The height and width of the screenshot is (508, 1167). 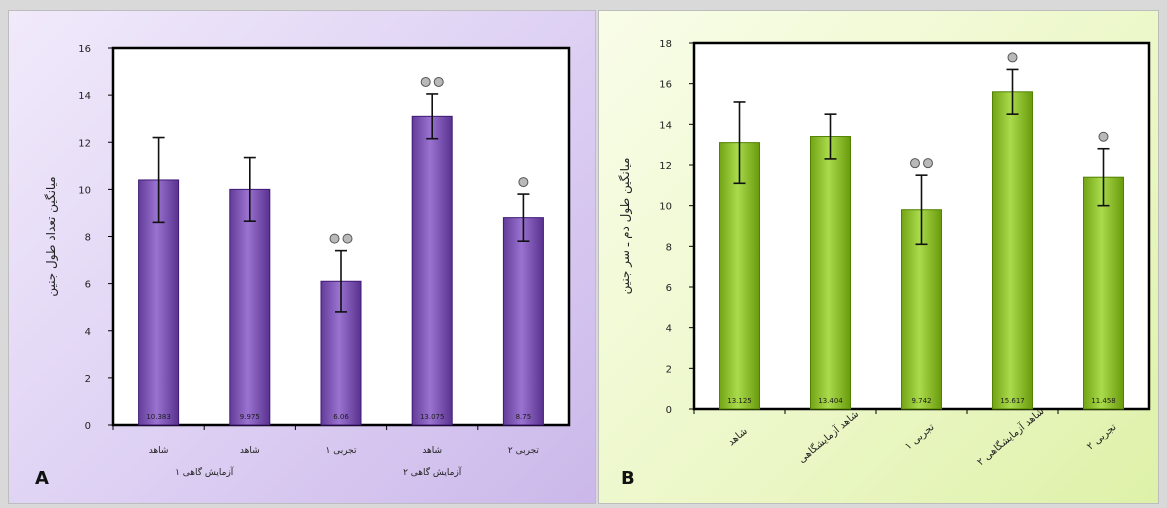 I want to click on bar-value-label: 15.617, so click(x=1012, y=401).